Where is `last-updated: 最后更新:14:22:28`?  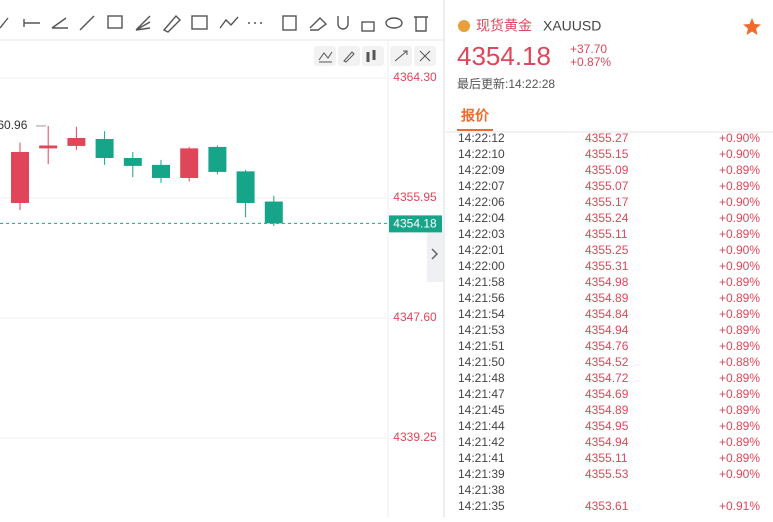 last-updated: 最后更新:14:22:28 is located at coordinates (506, 83).